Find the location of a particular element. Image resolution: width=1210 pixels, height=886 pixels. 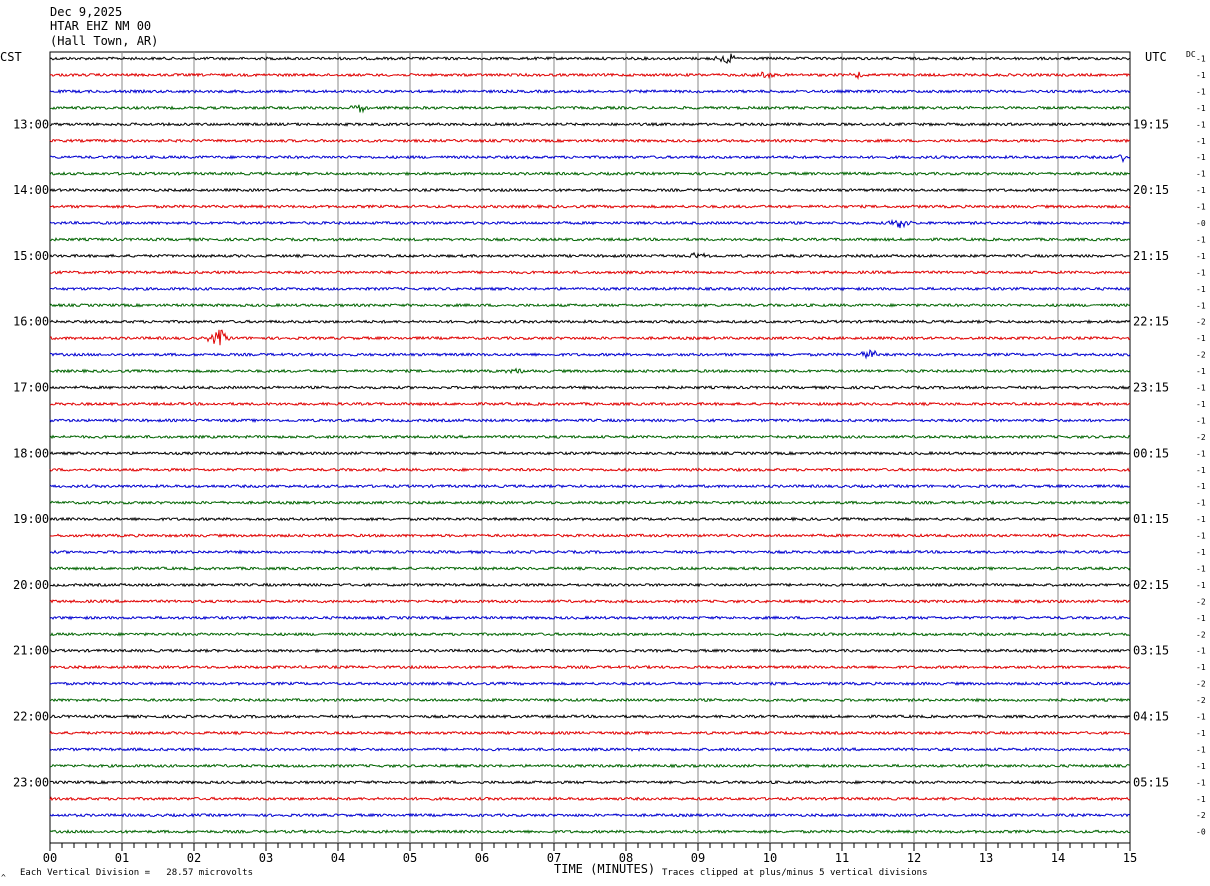

x-tick-label: 15 is located at coordinates (1130, 858).